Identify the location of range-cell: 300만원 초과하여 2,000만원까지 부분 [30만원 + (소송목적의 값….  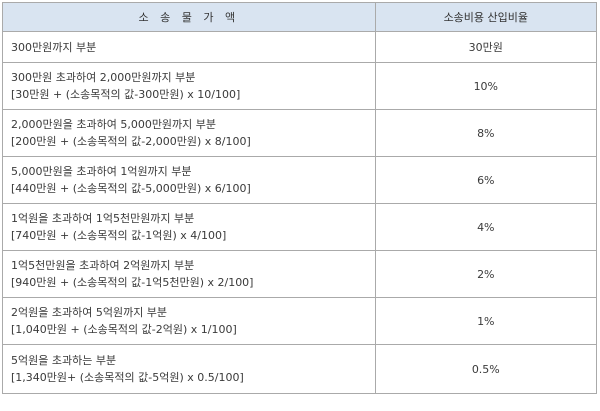
(189, 86).